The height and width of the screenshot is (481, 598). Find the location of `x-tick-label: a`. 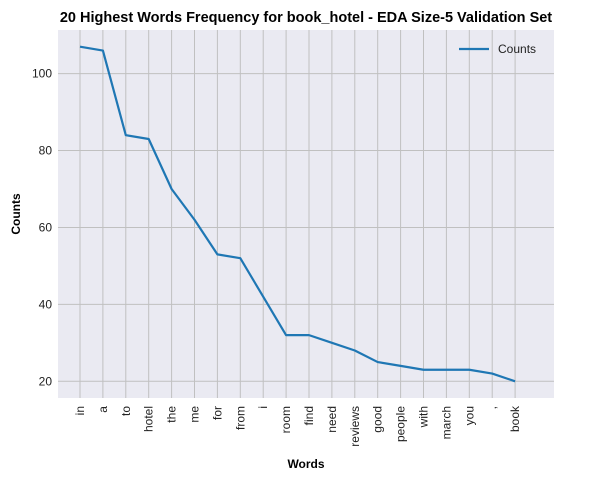

x-tick-label: a is located at coordinates (103, 409).